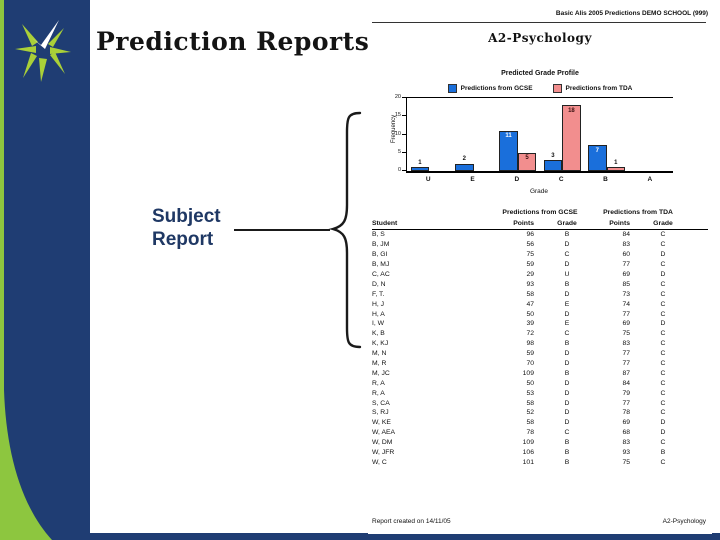 This screenshot has width=720, height=540. Describe the element at coordinates (530, 433) in the screenshot. I see `cell-points-gcse: 78` at that location.